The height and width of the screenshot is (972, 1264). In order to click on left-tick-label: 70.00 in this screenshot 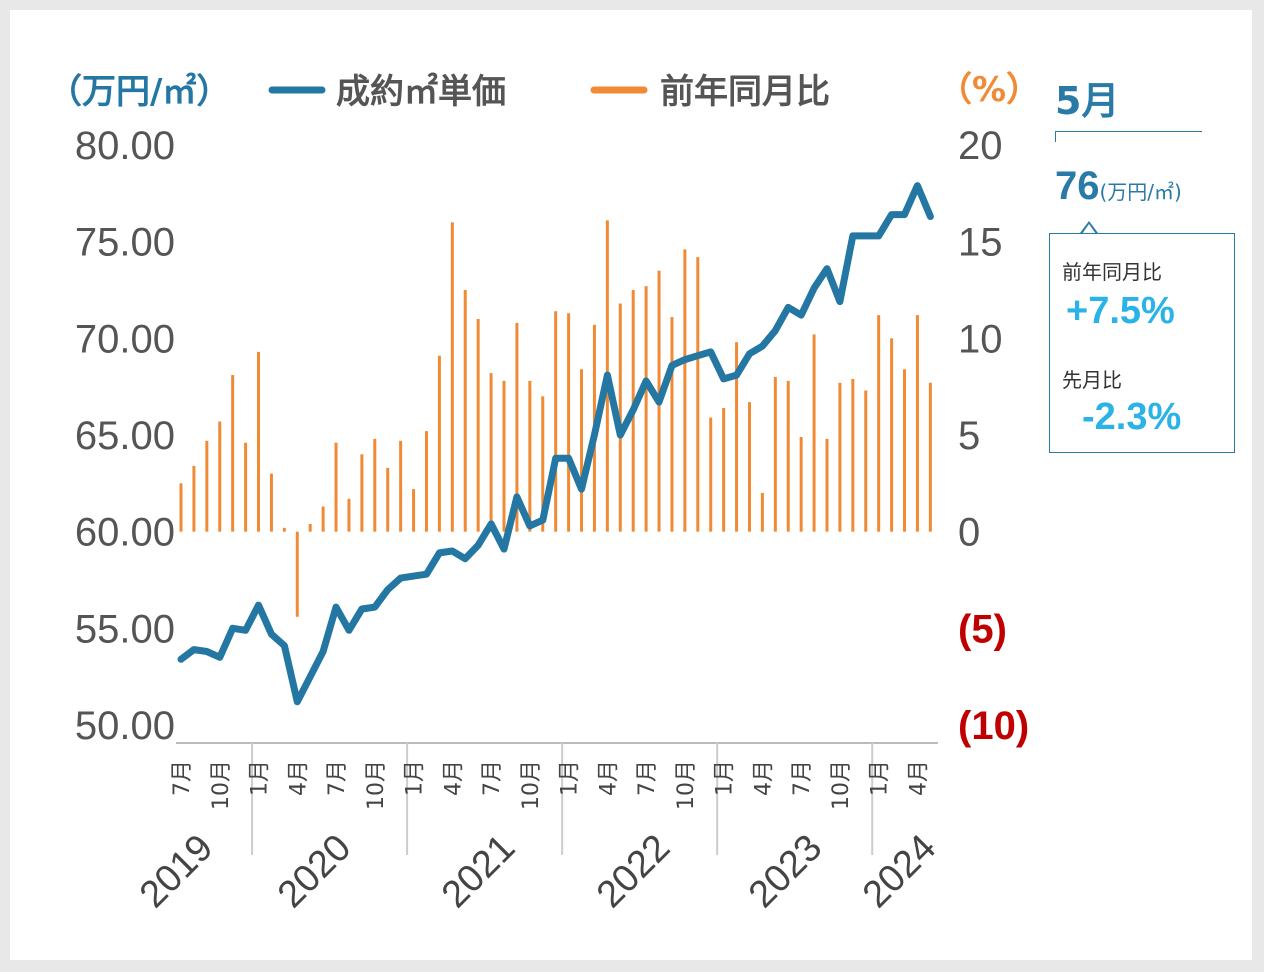, I will do `click(125, 339)`.